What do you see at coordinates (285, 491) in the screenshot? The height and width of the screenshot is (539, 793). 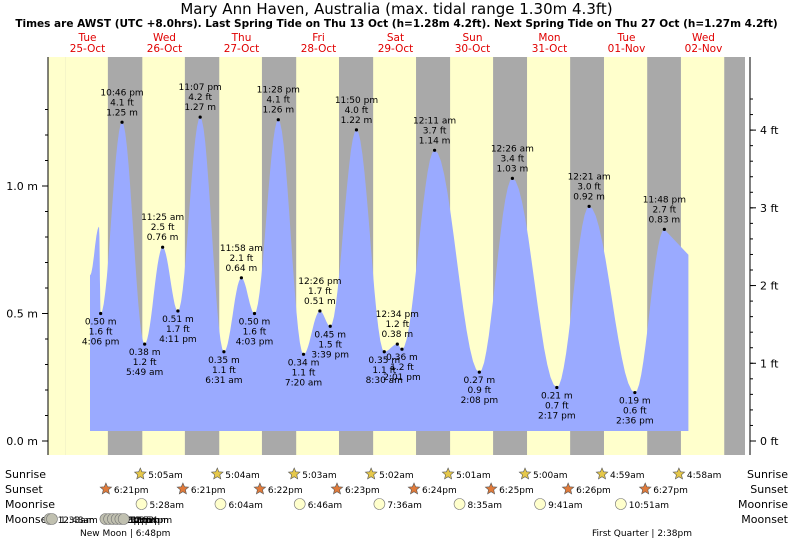 I see `sunset-time: 6:22pm` at bounding box center [285, 491].